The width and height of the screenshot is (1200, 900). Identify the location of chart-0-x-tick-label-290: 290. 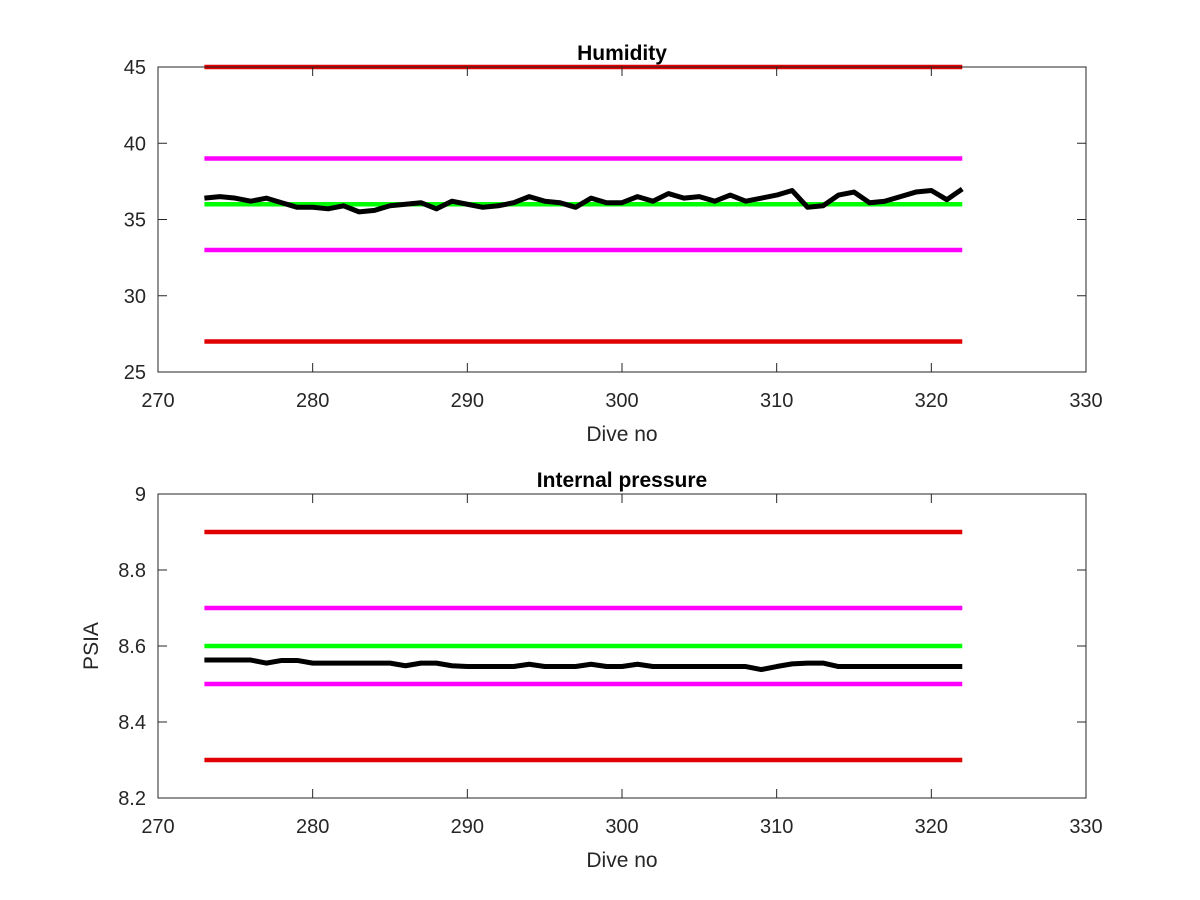
(467, 401).